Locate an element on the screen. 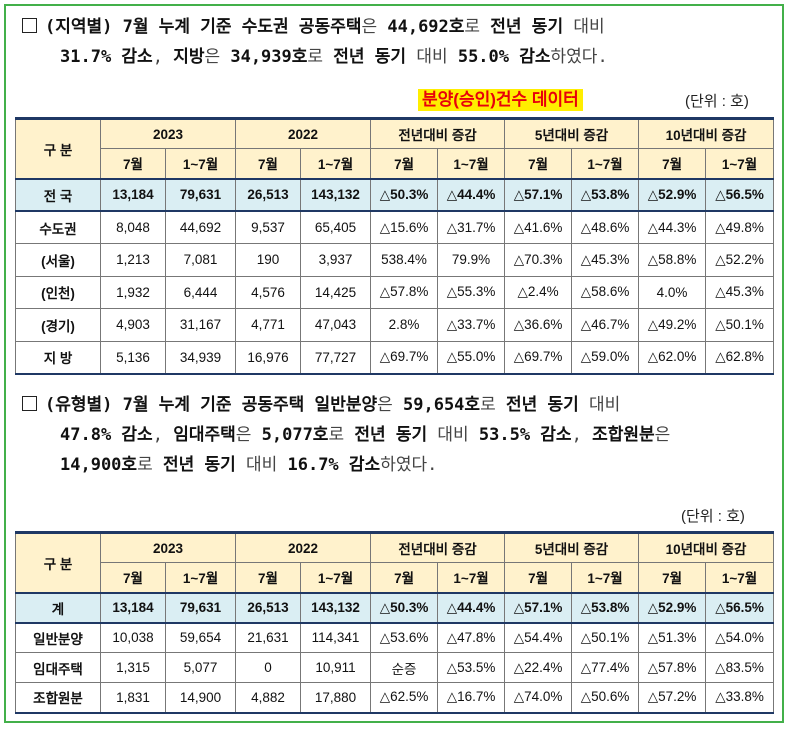  table-cell: △51.3% is located at coordinates (672, 637).